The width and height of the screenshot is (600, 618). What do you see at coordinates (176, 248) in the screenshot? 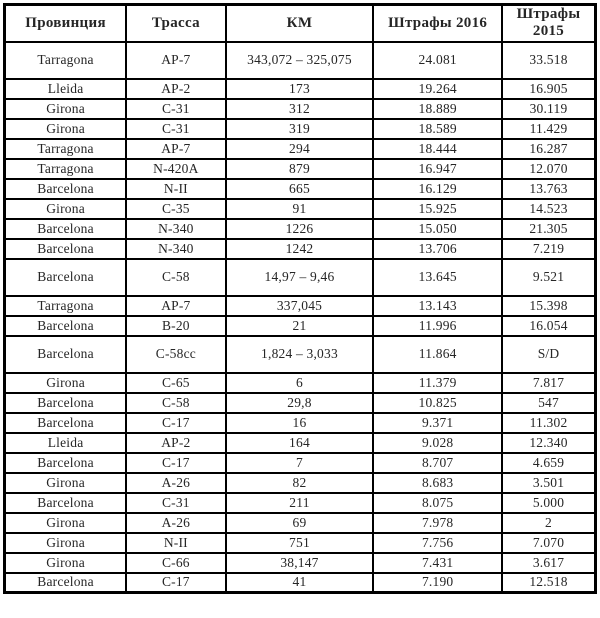
I see `cell-route: N-340` at bounding box center [176, 248].